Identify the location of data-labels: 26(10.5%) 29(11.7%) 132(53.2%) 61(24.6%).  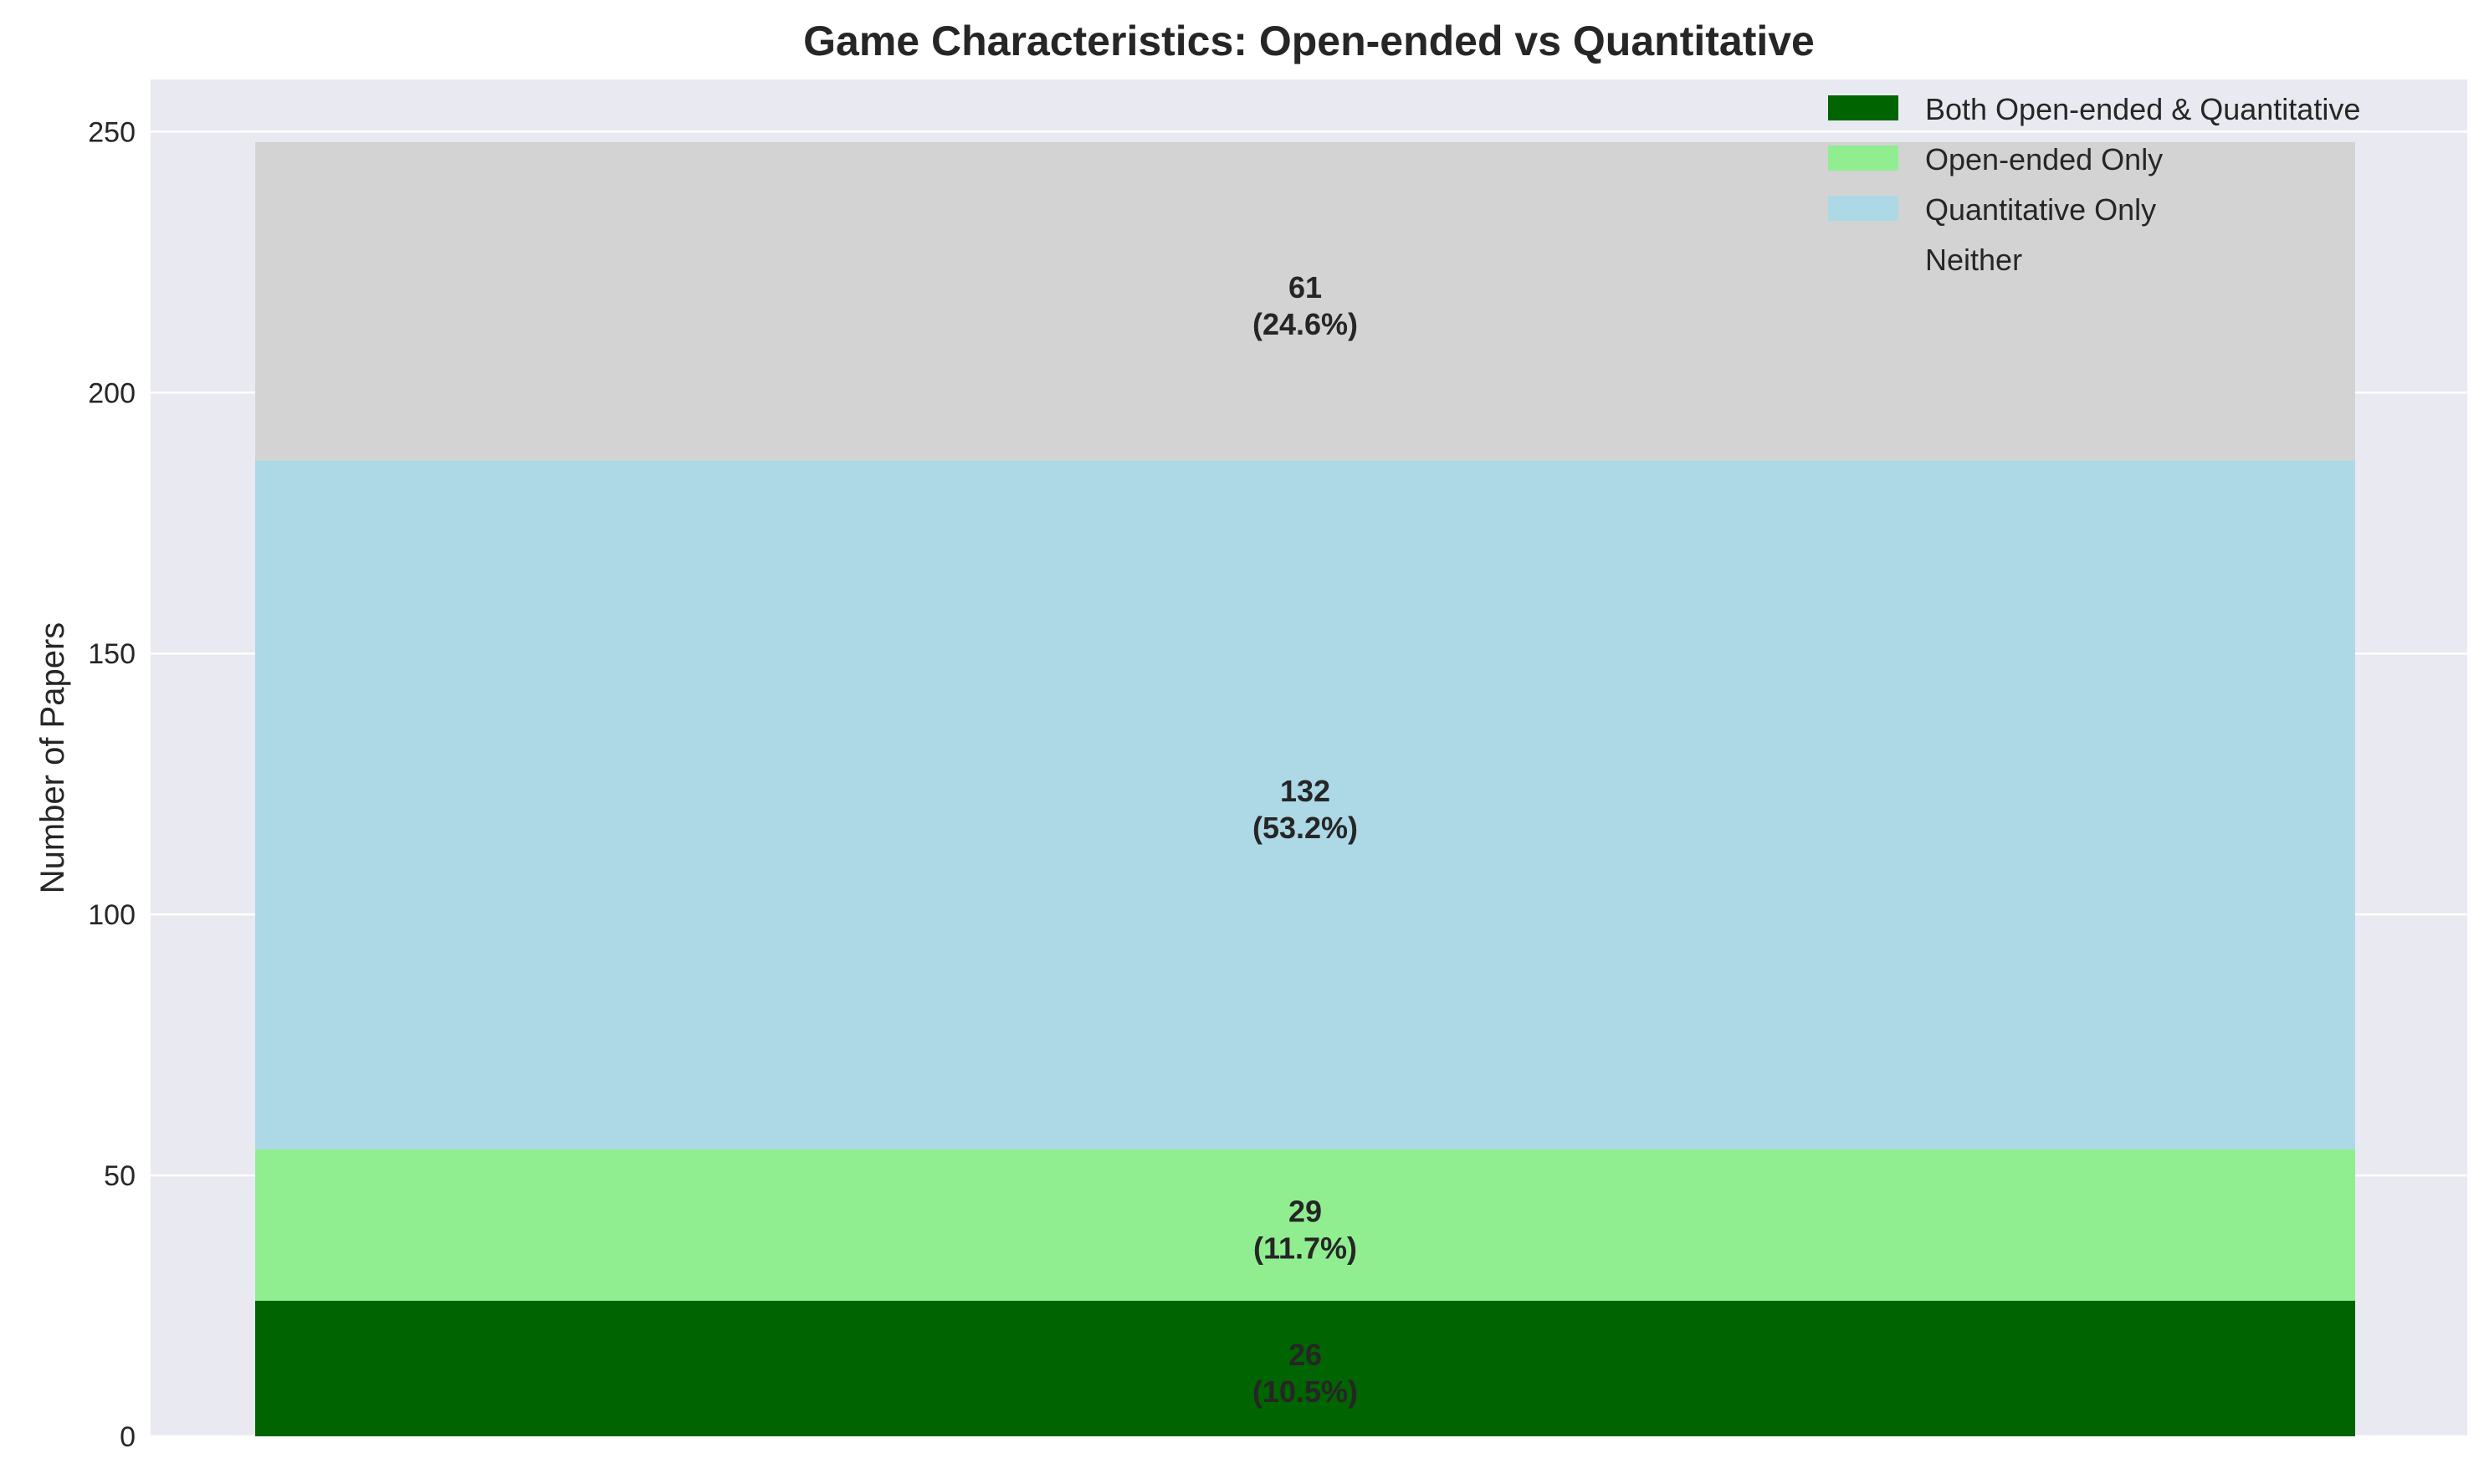
(1305, 839).